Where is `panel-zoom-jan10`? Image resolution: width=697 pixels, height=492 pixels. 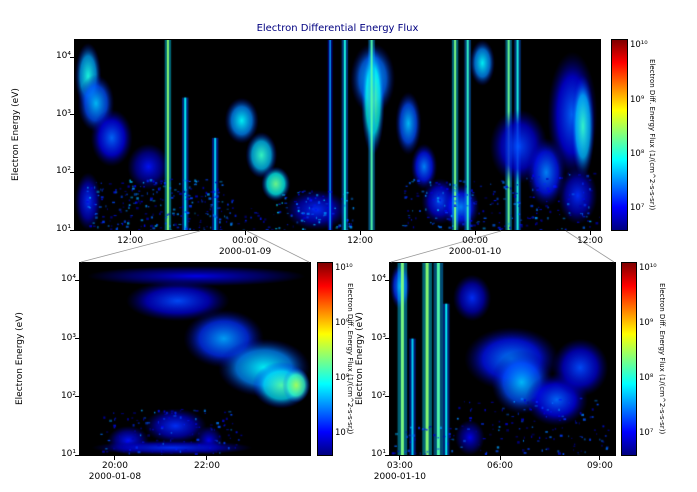 panel-zoom-jan10 is located at coordinates (502, 359).